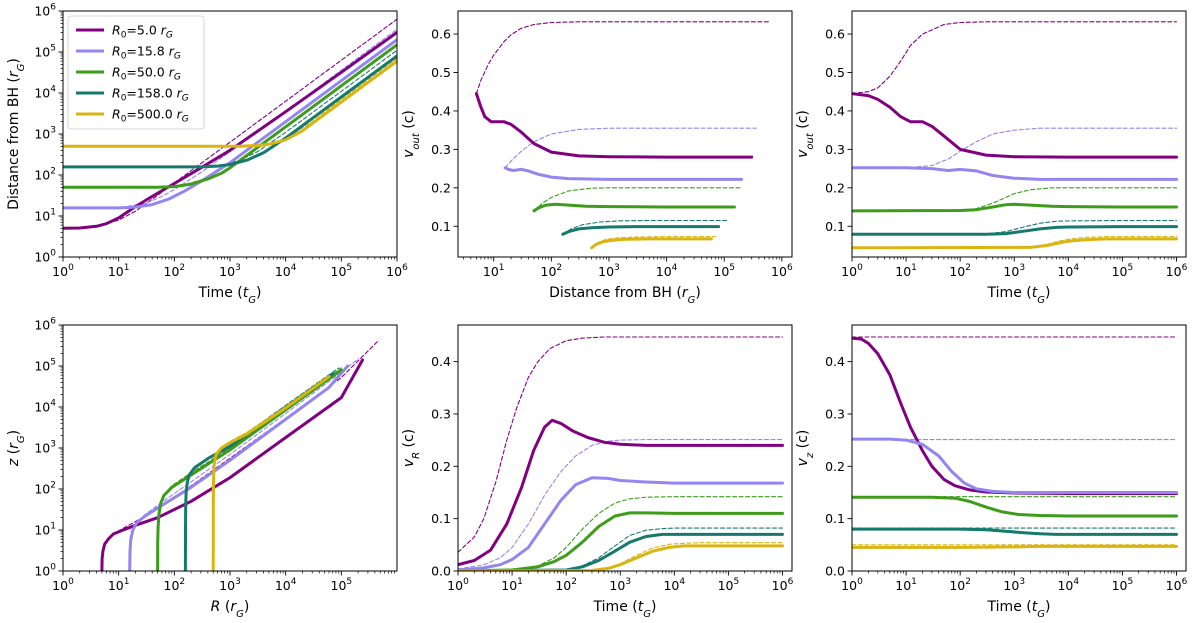 This screenshot has width=1200, height=623. Describe the element at coordinates (45, 11) in the screenshot. I see `y-tick-label: 10⁶` at that location.